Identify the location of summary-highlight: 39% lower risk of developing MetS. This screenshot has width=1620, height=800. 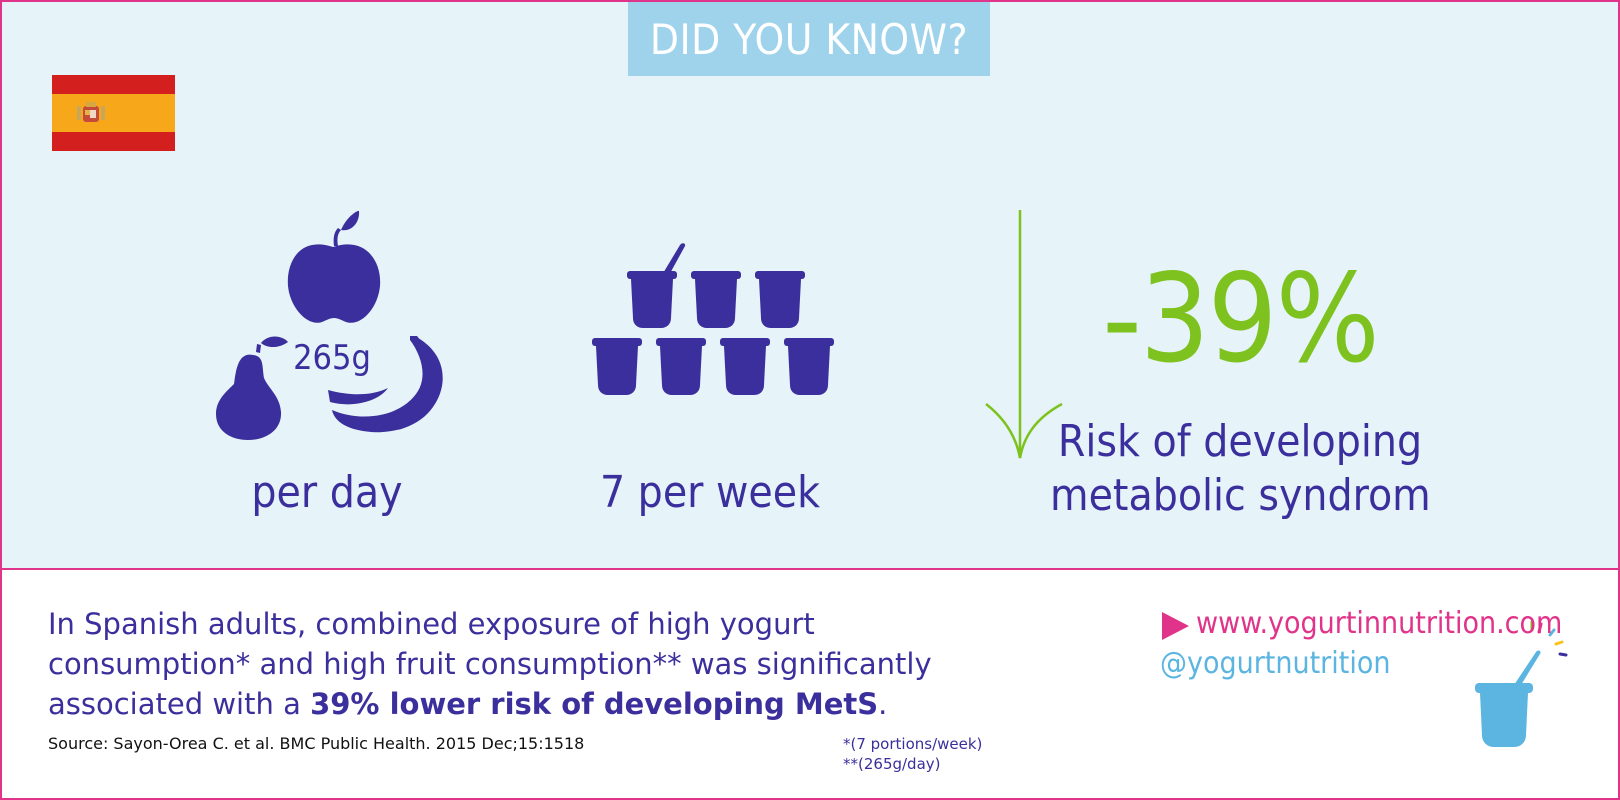
(594, 704).